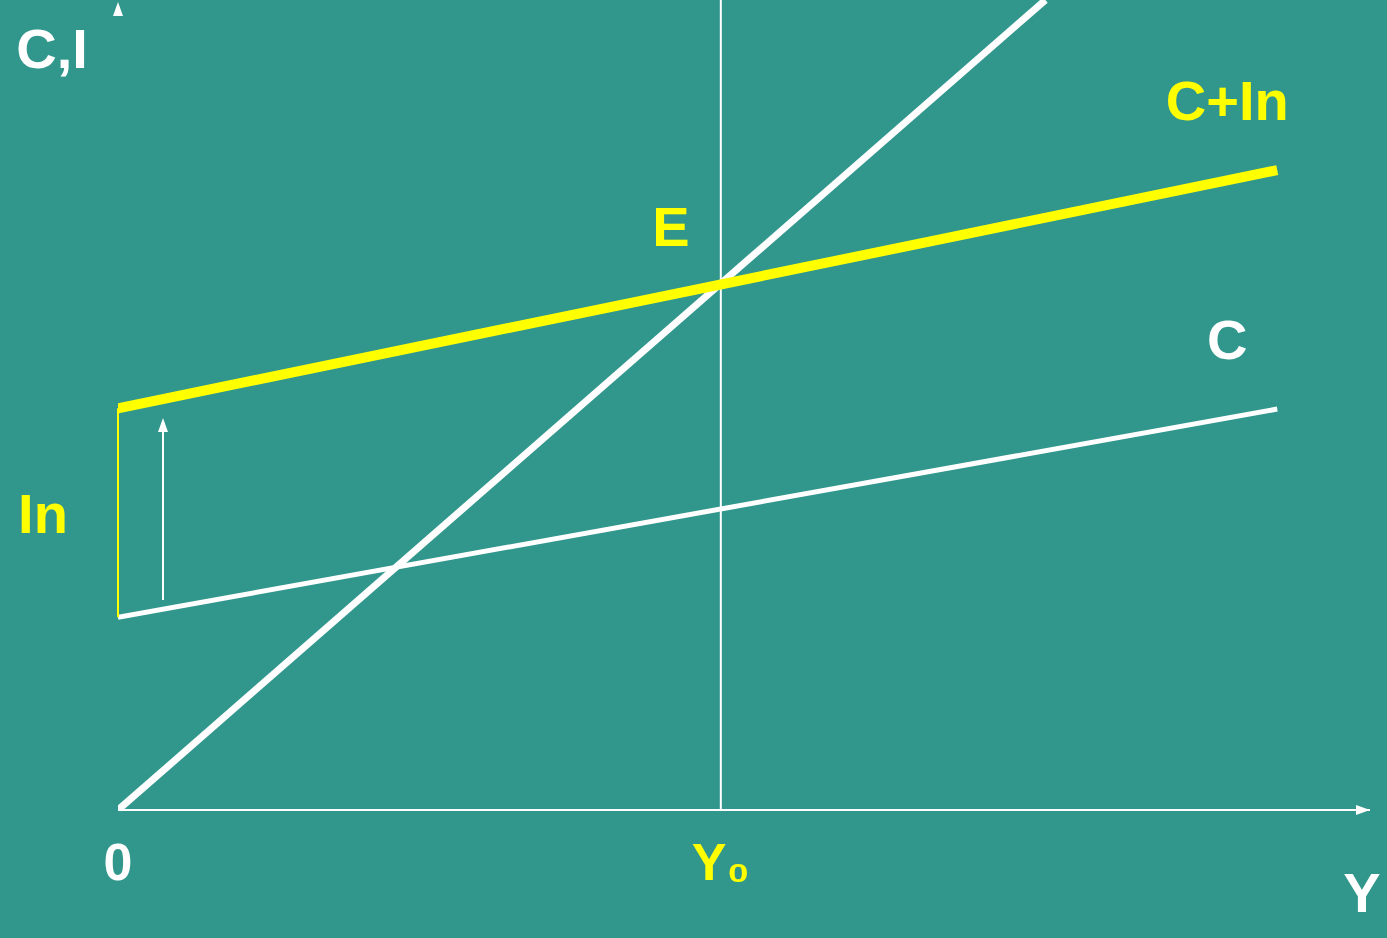  I want to click on y-axis-title: C,I, so click(52, 48).